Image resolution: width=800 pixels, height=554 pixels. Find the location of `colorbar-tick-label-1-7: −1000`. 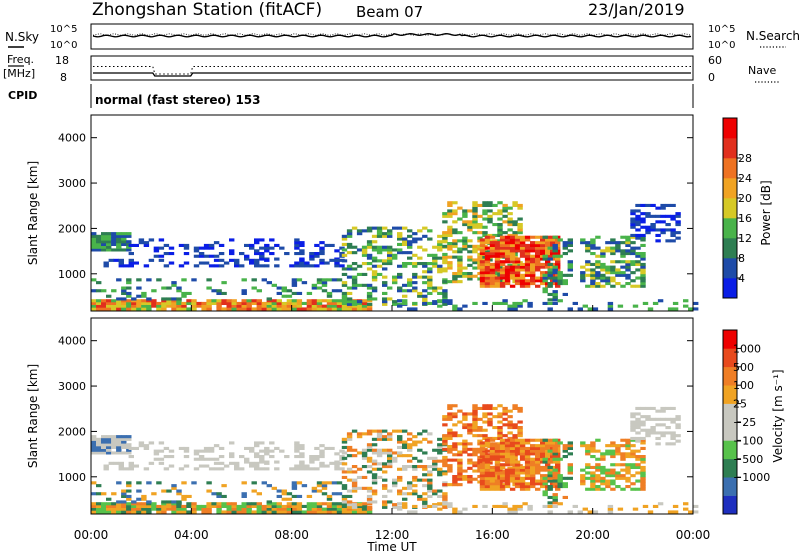

colorbar-tick-label-1-7: −1000 is located at coordinates (751, 477).